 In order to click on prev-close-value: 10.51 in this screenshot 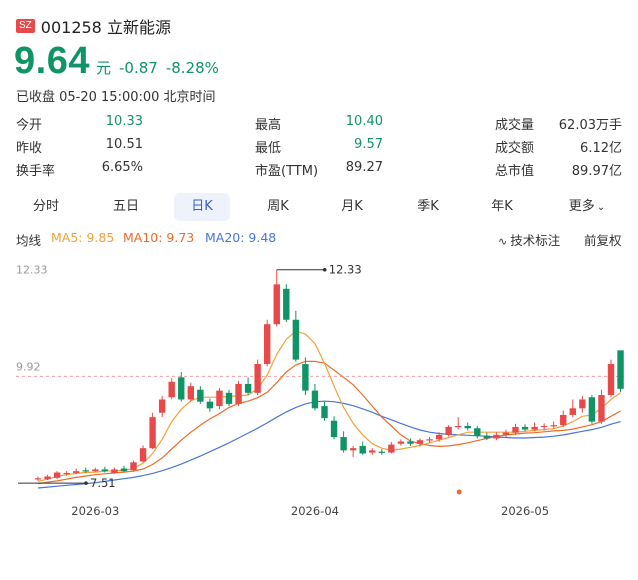, I will do `click(124, 144)`.